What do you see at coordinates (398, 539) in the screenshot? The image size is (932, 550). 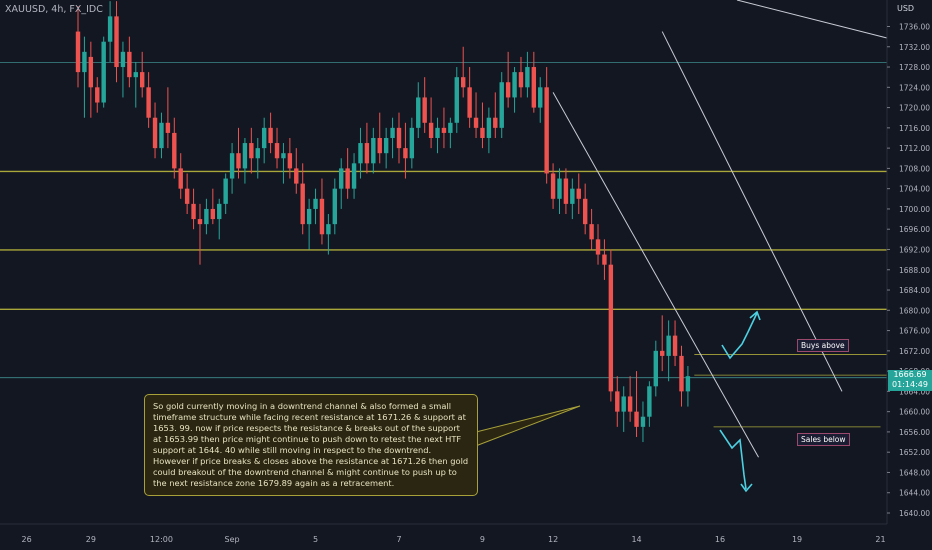 I see `x-tick-label-5: 7` at bounding box center [398, 539].